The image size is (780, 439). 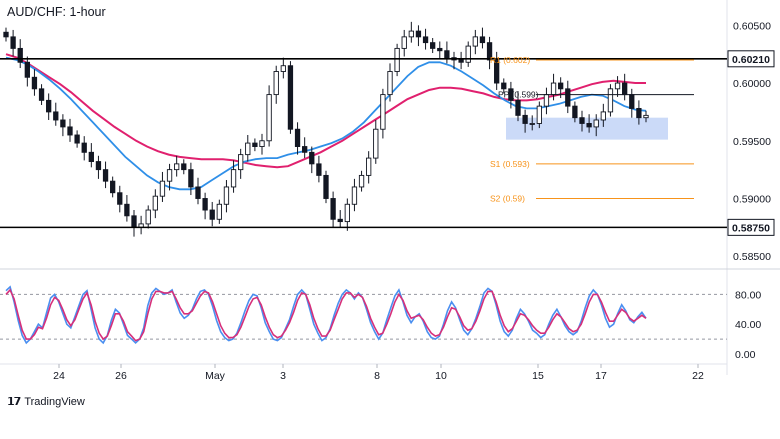 I want to click on price-tick-label: 0.59500, so click(x=752, y=142).